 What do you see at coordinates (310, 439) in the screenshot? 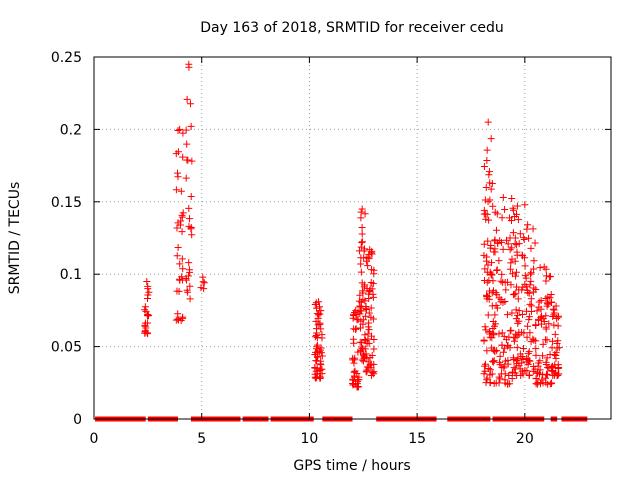
I see `x-tick-label: 10` at bounding box center [310, 439].